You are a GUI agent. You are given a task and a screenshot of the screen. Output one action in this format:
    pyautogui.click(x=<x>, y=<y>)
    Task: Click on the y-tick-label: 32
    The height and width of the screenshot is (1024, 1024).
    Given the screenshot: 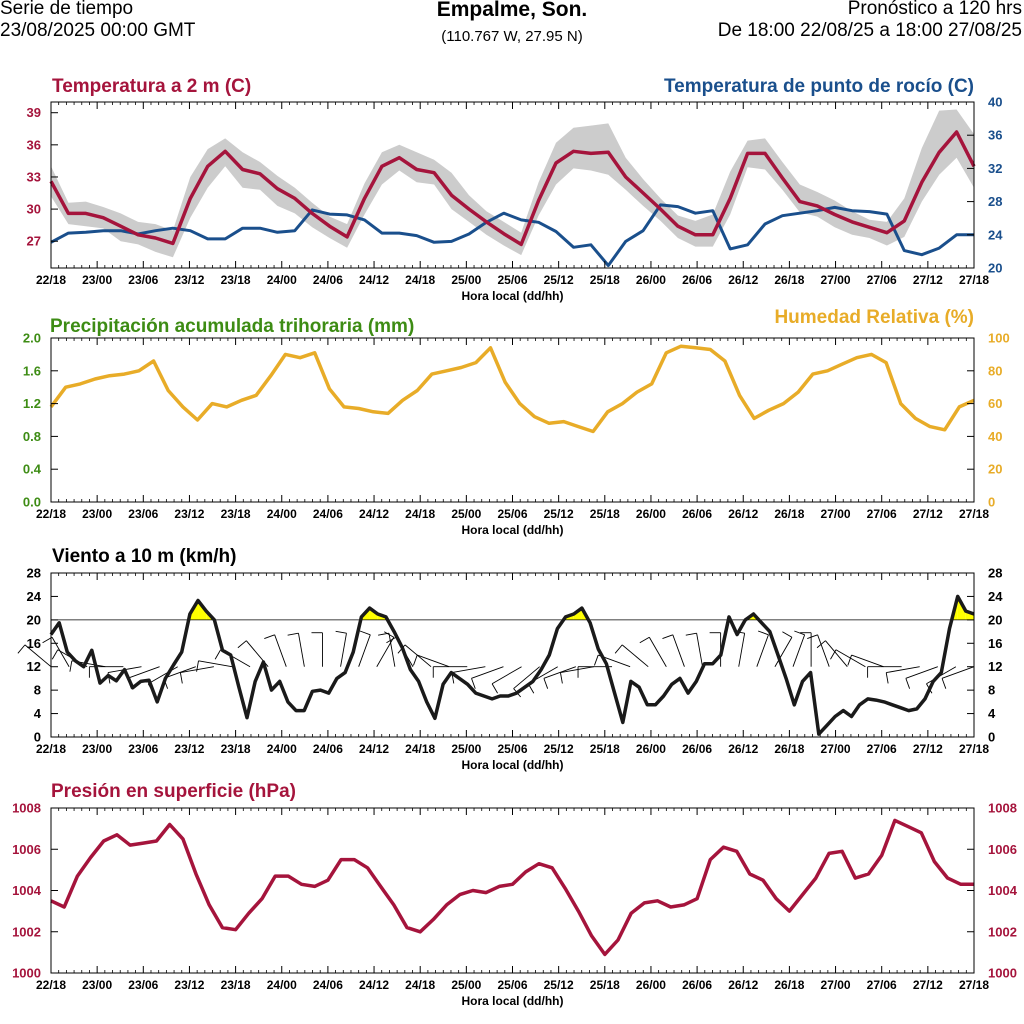 What is the action you would take?
    pyautogui.click(x=995, y=168)
    